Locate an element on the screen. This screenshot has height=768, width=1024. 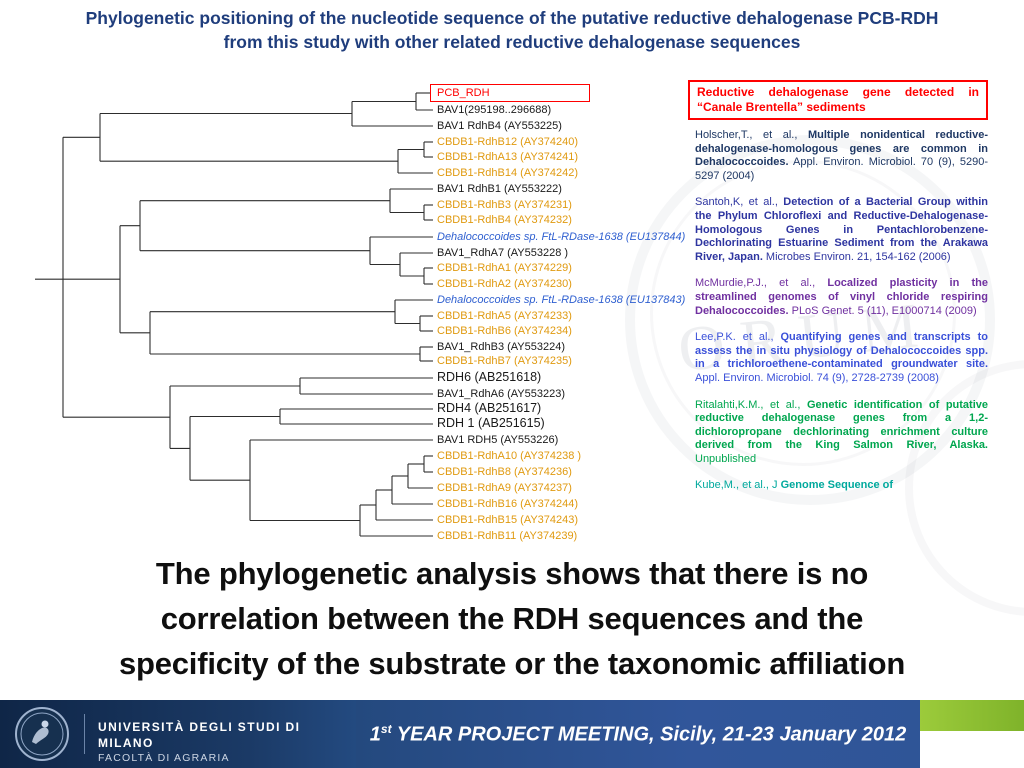
university-name: UNIVERSITÀ DEGLI STUDI DI MILANO is located at coordinates (199, 735).